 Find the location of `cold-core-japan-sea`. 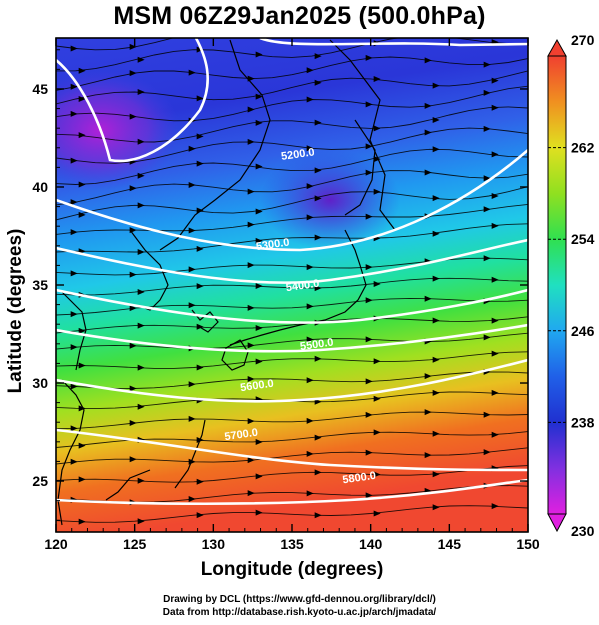

cold-core-japan-sea is located at coordinates (330, 200).